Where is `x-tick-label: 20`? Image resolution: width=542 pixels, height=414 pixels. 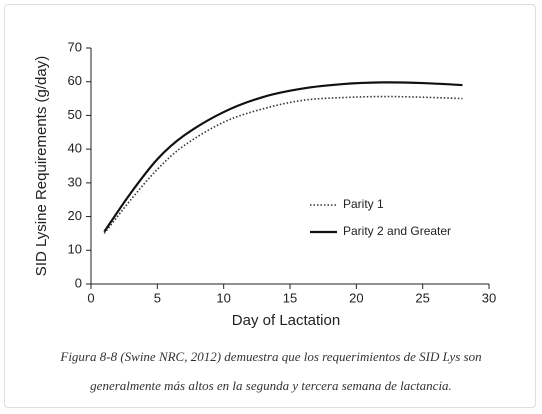
x-tick-label: 20 is located at coordinates (356, 297).